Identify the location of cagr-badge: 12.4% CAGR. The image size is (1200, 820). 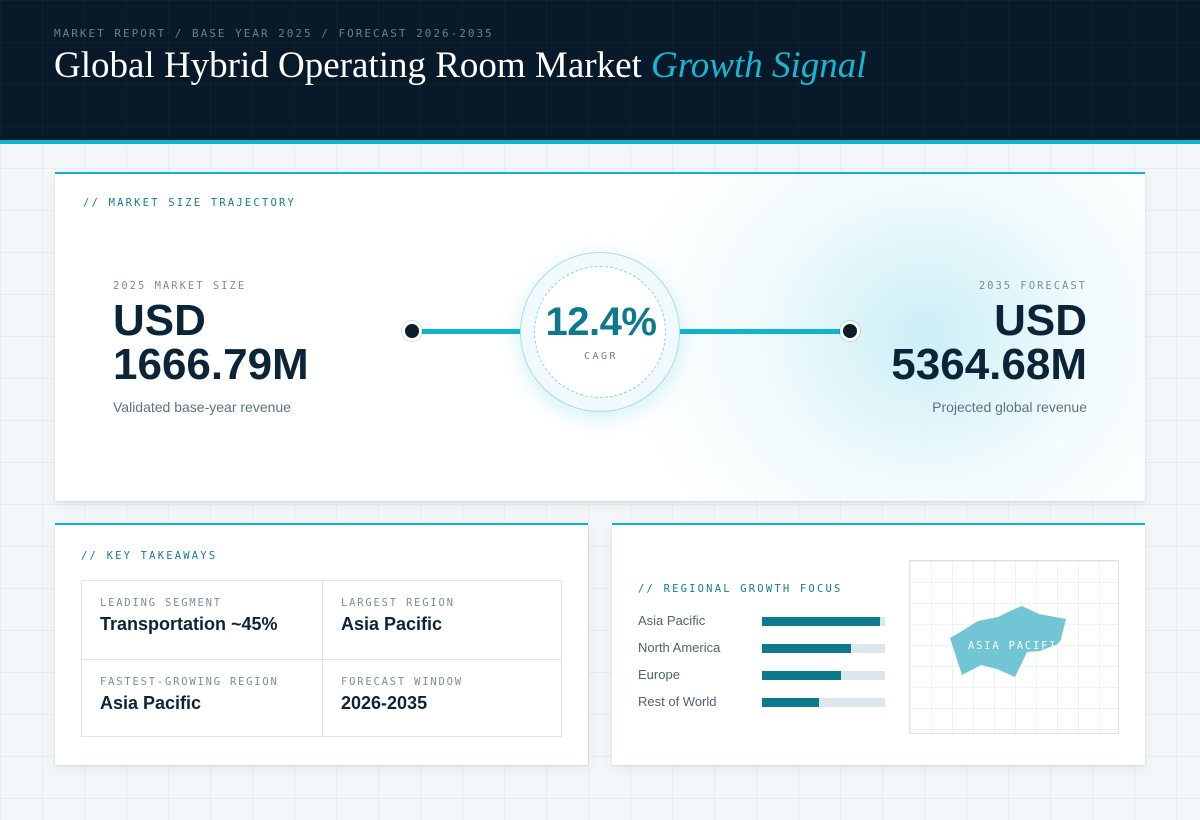
(600, 332).